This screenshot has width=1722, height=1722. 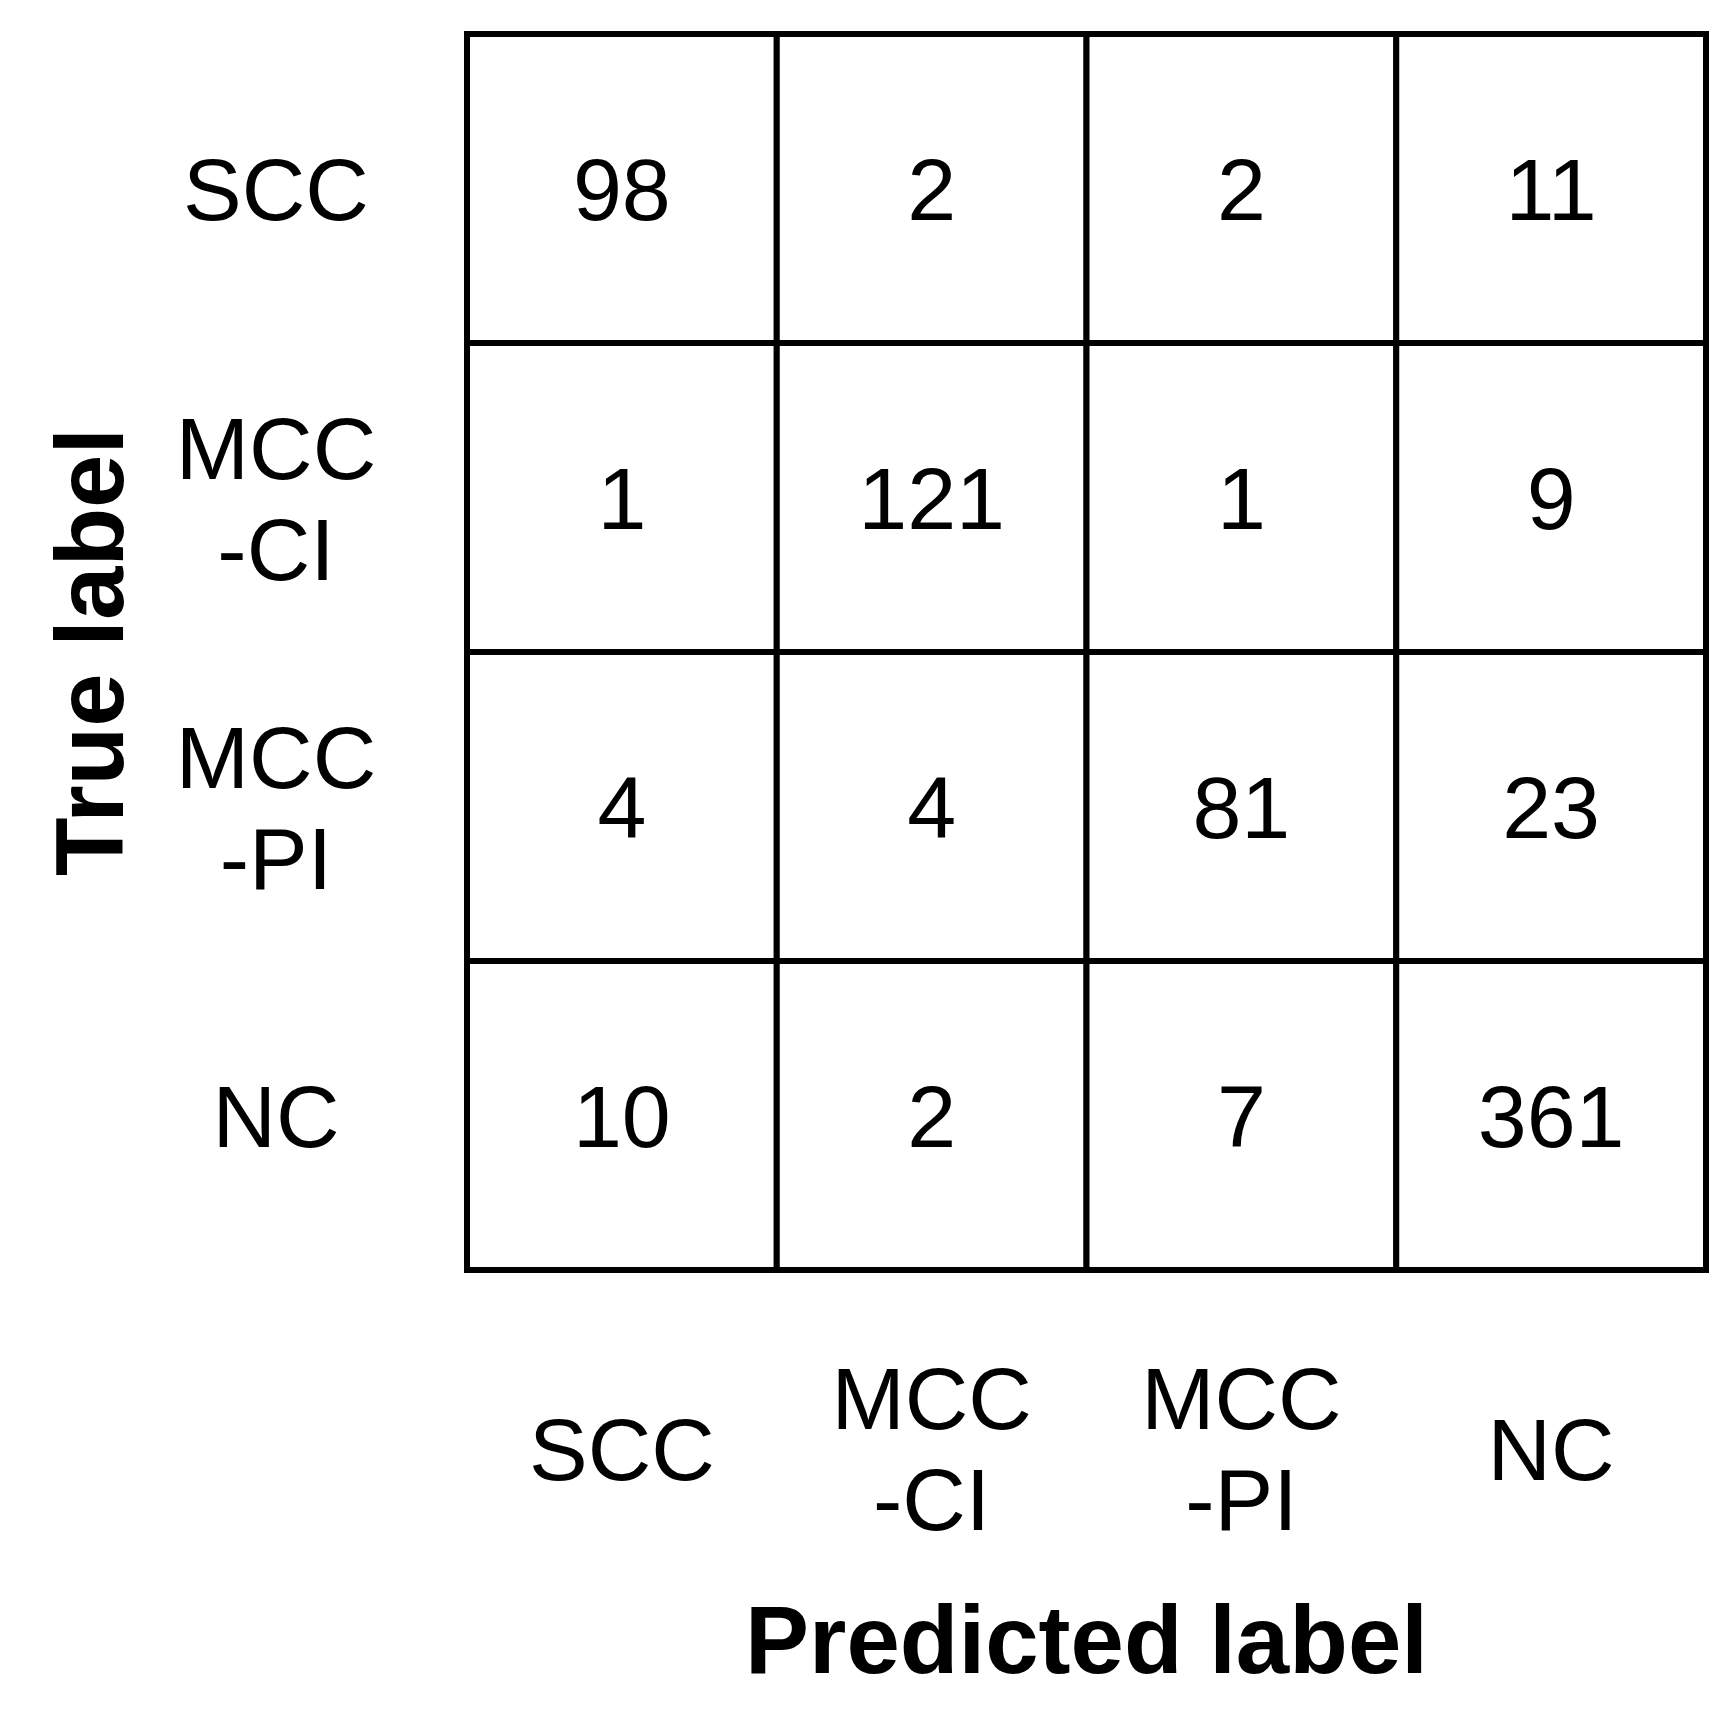 What do you see at coordinates (276, 498) in the screenshot?
I see `y-tick-label: MCC -CI` at bounding box center [276, 498].